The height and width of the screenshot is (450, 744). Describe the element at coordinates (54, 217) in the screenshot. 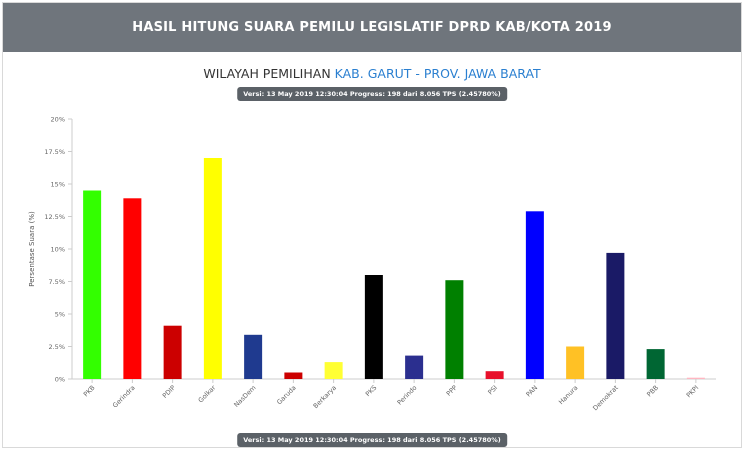

I see `y-tick-label: 12.5%` at that location.